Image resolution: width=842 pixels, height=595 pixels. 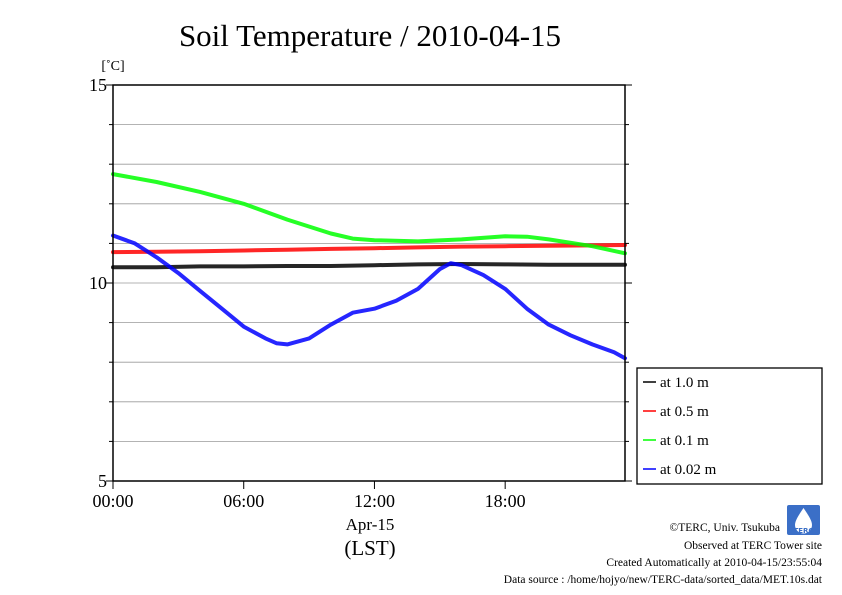 I want to click on terc-logo: TERC, so click(x=803, y=520).